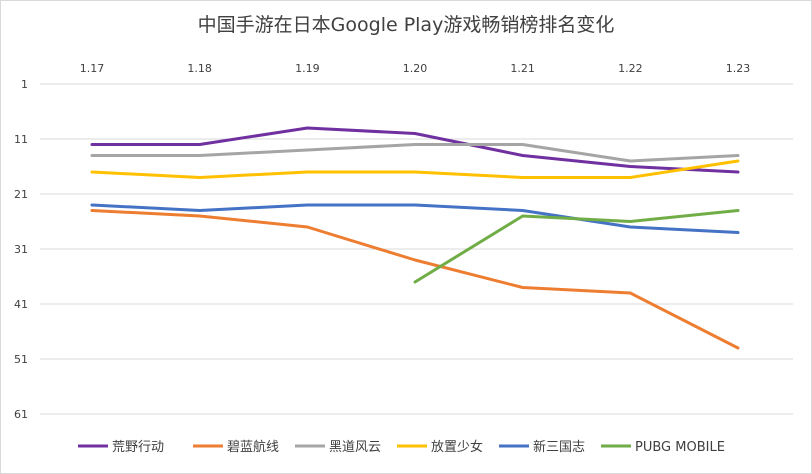  What do you see at coordinates (21, 414) in the screenshot?
I see `y-tick-label: 61` at bounding box center [21, 414].